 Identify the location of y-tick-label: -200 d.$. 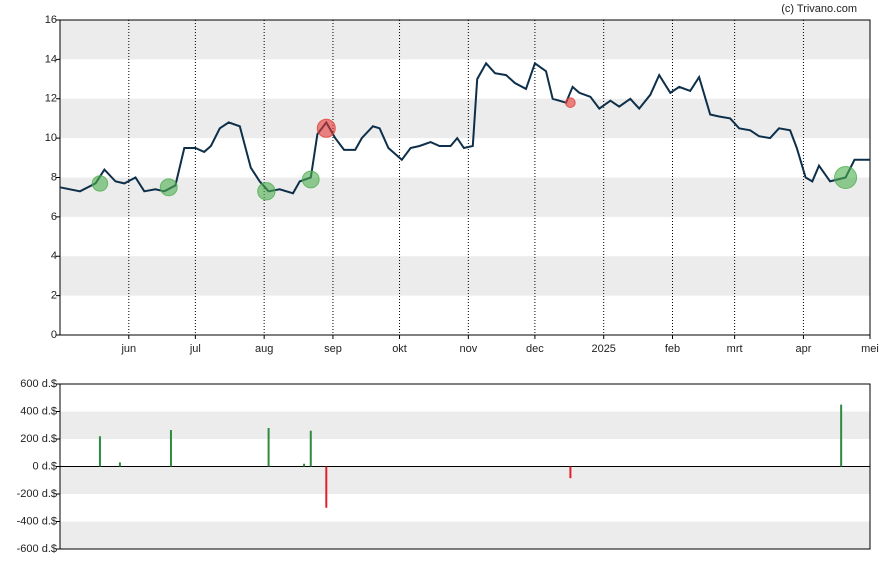
(37, 494).